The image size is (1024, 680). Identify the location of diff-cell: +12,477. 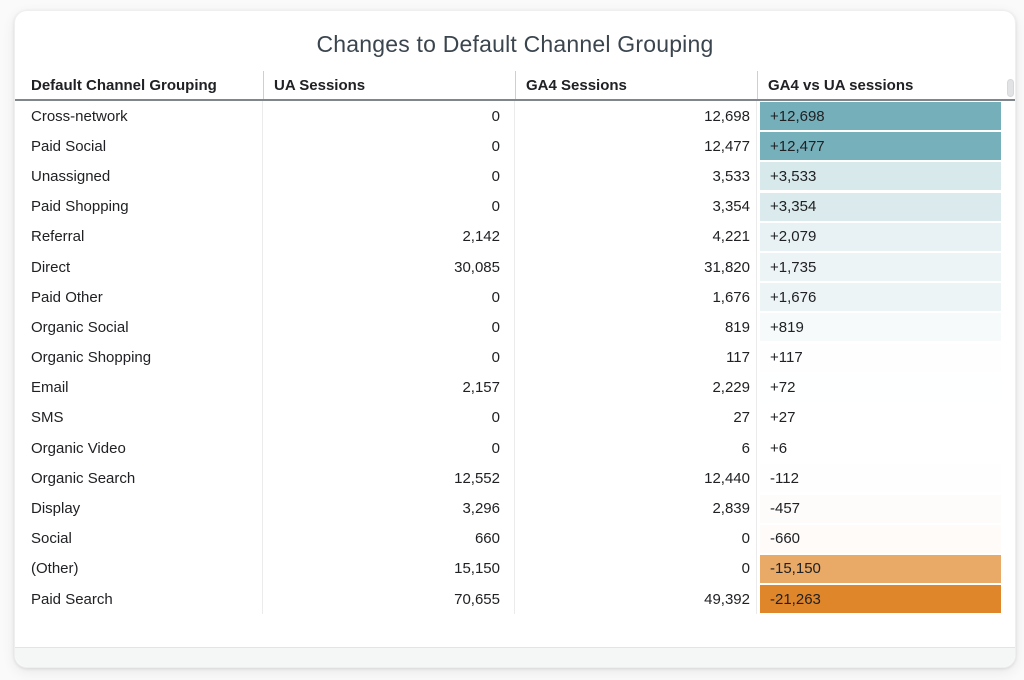
(882, 146).